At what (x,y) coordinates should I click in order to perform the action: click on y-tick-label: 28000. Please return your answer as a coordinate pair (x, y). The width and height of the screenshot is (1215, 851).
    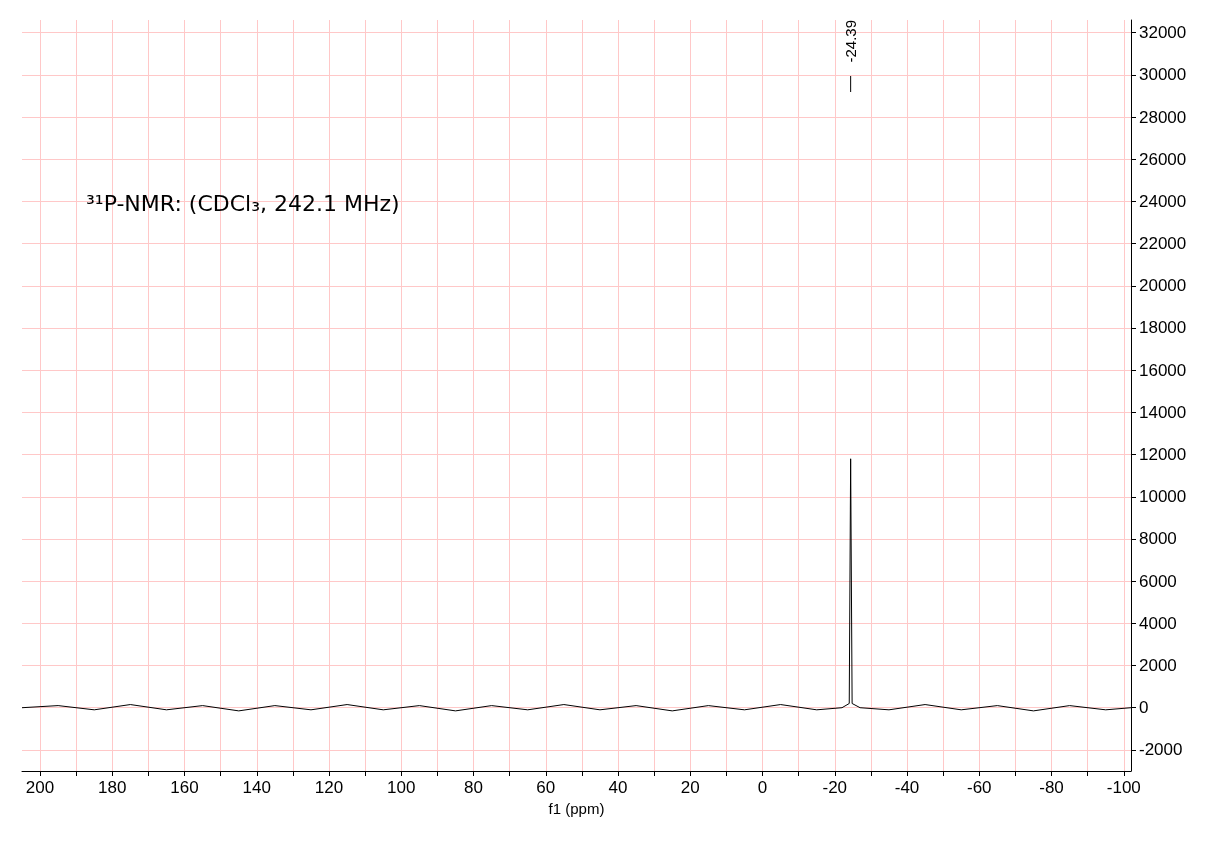
    Looking at the image, I should click on (1163, 117).